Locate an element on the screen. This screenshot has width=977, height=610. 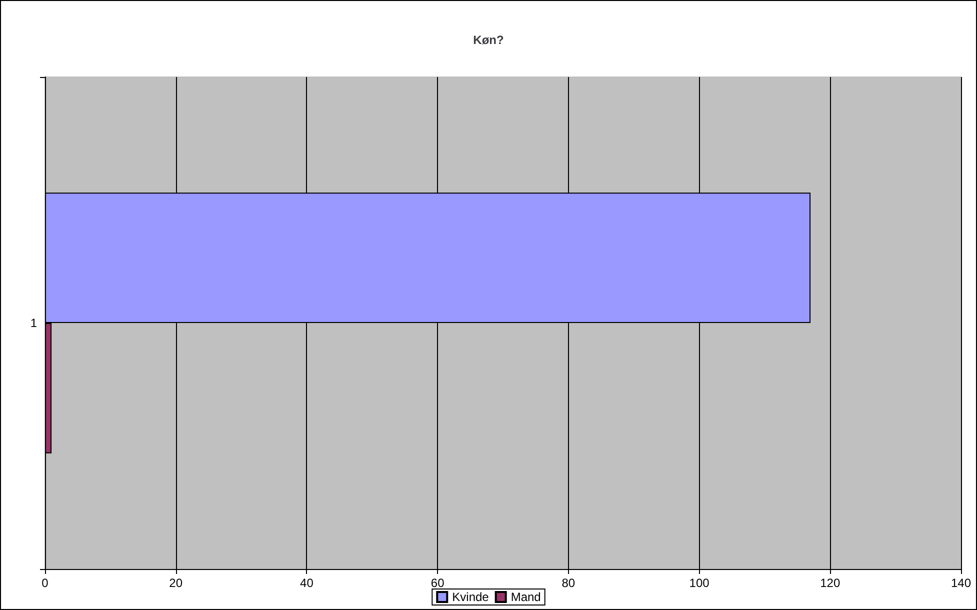
x-tick-label: 120 is located at coordinates (830, 583).